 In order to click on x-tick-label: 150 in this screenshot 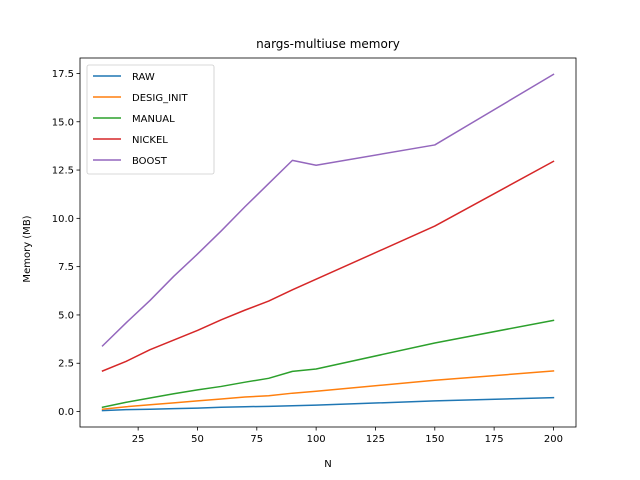, I will do `click(434, 439)`.